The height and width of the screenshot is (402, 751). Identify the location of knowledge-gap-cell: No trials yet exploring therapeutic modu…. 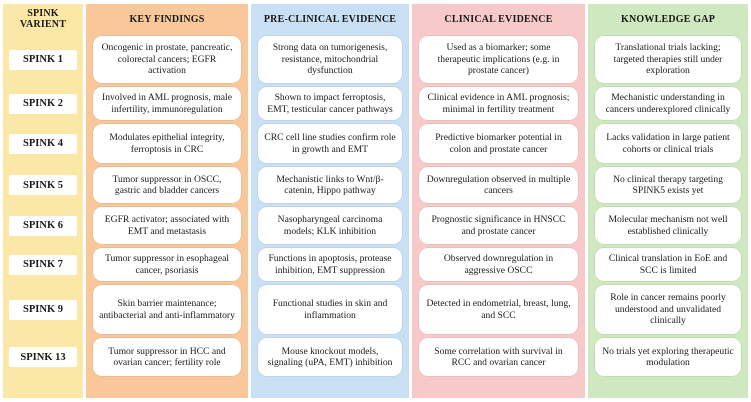
(668, 357).